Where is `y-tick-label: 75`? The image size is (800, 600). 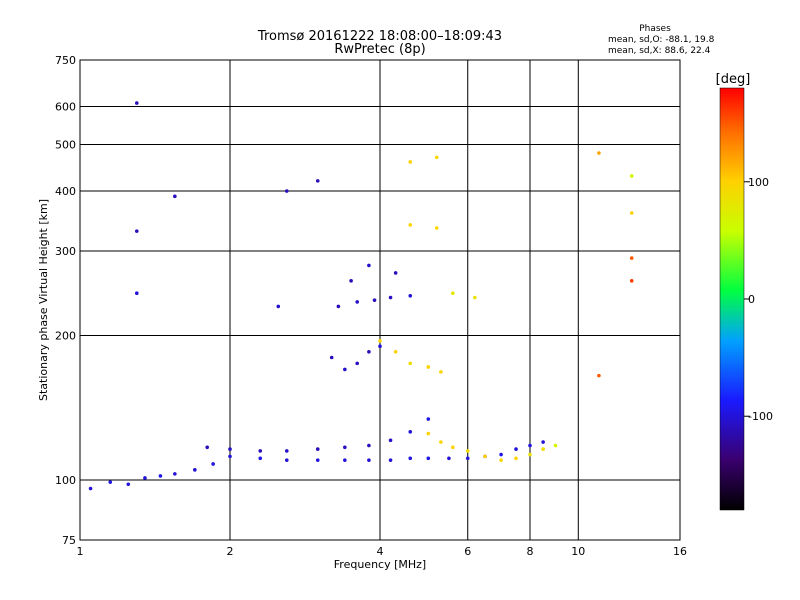 y-tick-label: 75 is located at coordinates (69, 540).